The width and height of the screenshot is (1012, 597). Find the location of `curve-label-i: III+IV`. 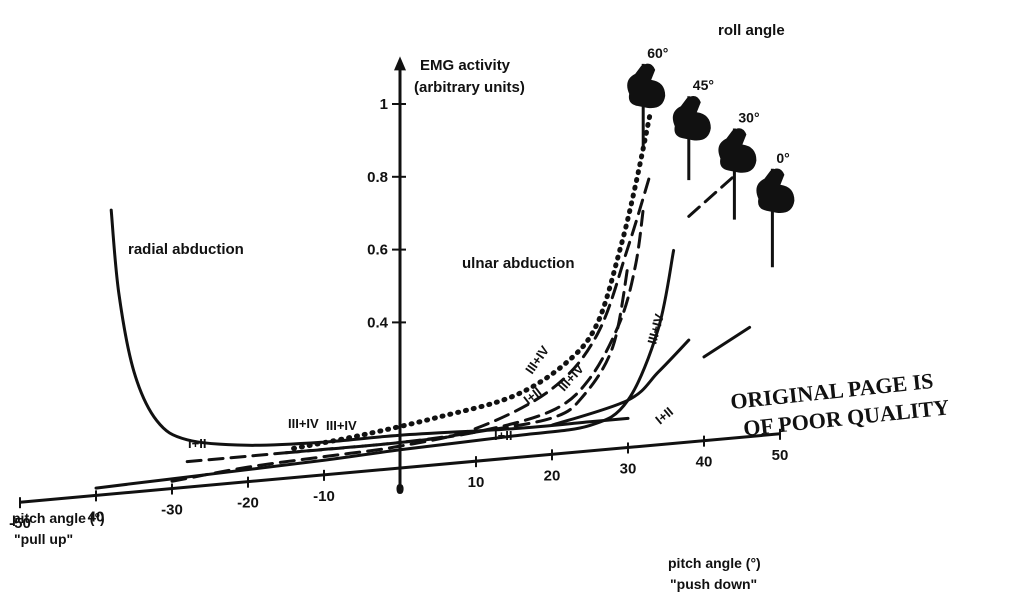

curve-label-i: III+IV is located at coordinates (341, 425).